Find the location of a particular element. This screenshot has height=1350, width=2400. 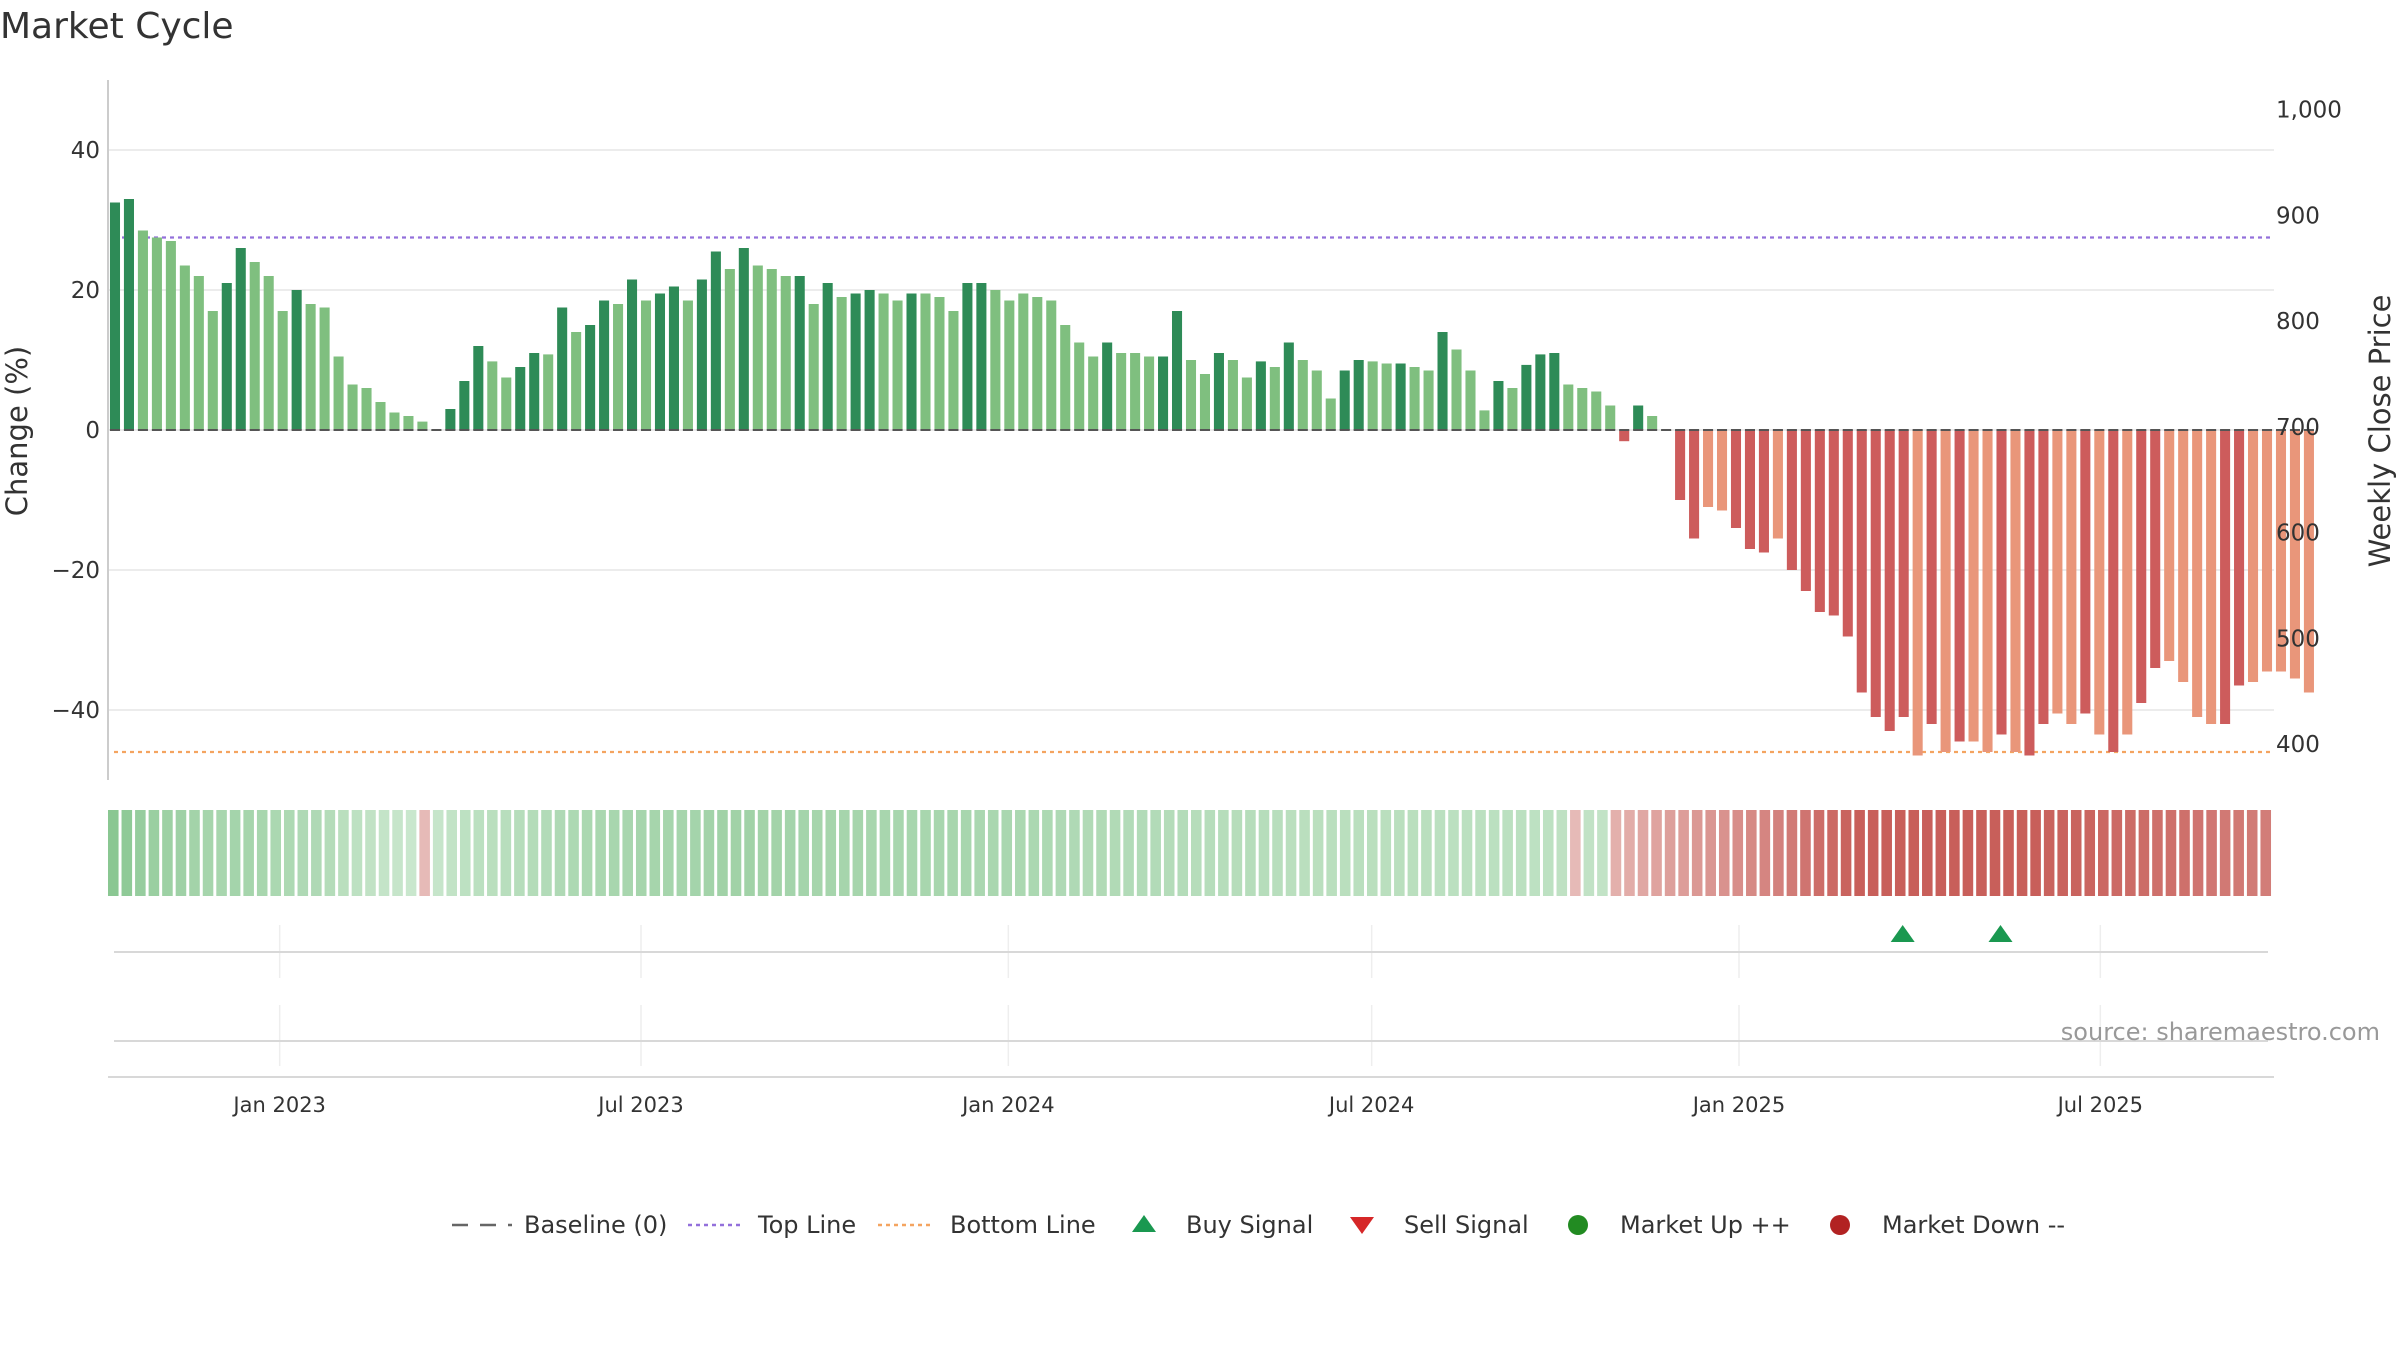

legend-label: Buy Signal is located at coordinates (1249, 1225).